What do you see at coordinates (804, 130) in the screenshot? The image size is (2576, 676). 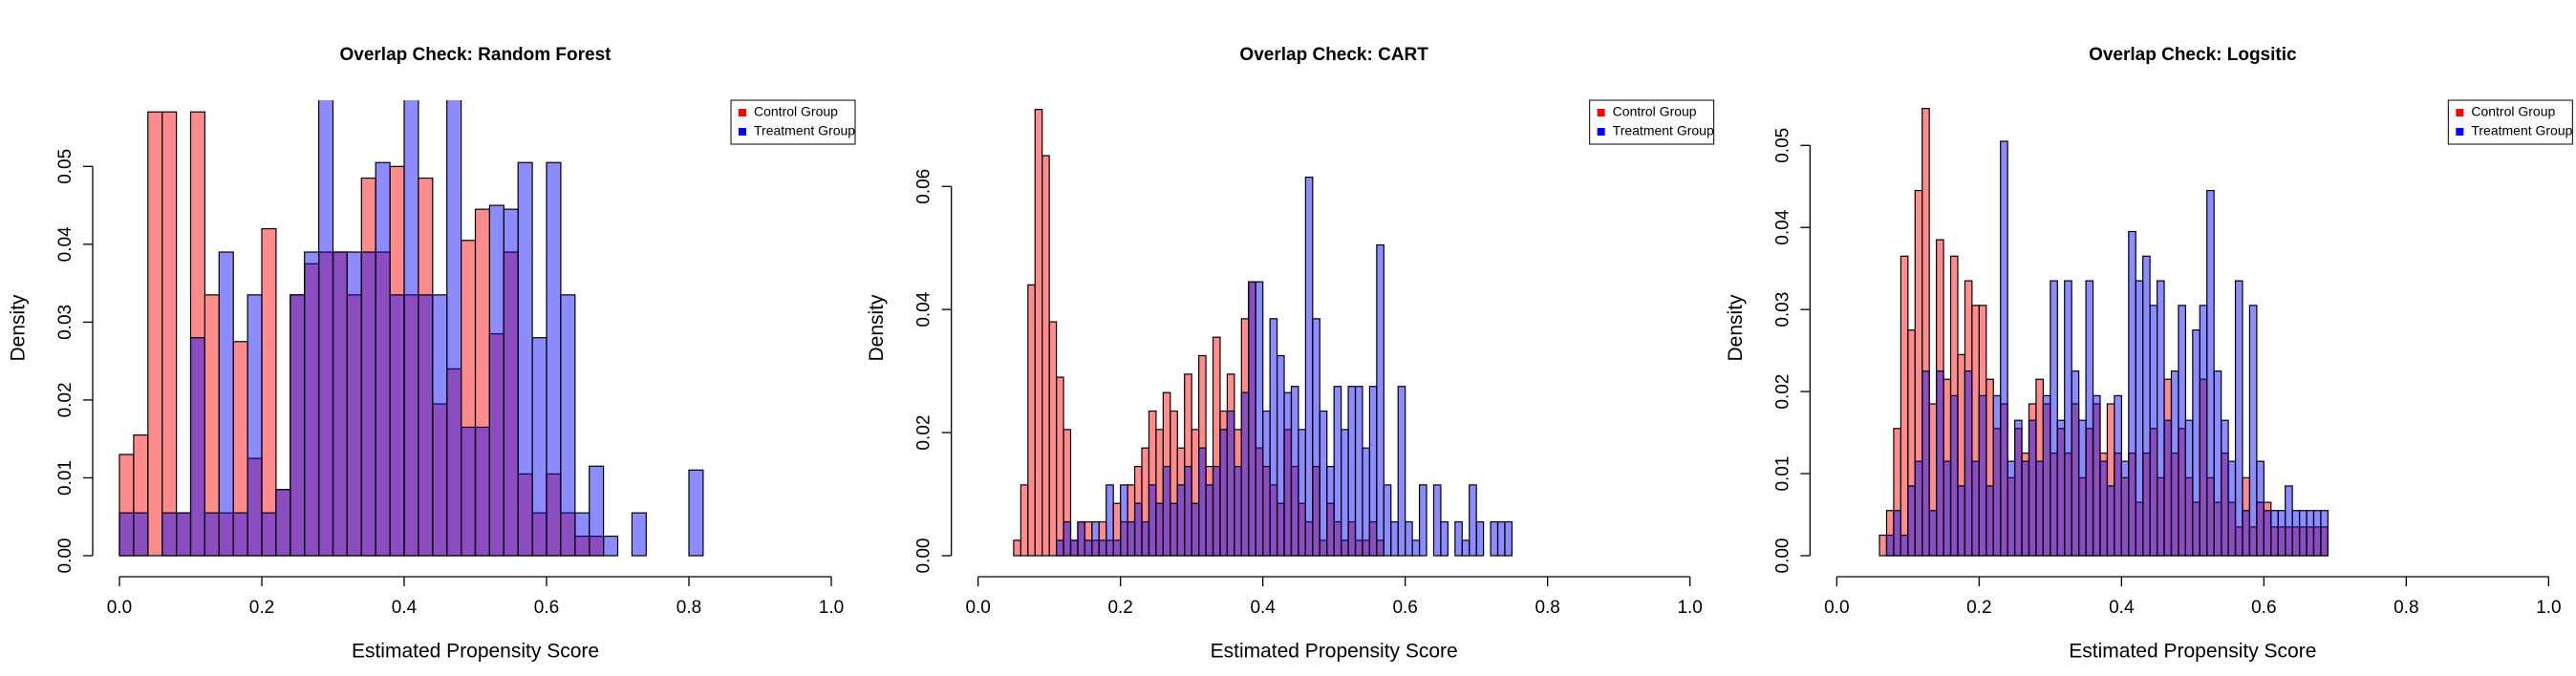 I see `legend-label: Treatment Group` at bounding box center [804, 130].